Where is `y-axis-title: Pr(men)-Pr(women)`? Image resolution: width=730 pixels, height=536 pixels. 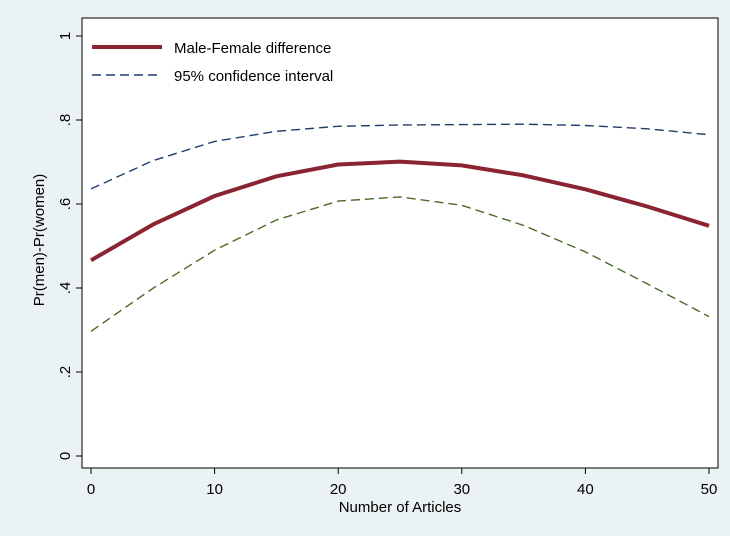
y-axis-title: Pr(men)-Pr(women) is located at coordinates (39, 240).